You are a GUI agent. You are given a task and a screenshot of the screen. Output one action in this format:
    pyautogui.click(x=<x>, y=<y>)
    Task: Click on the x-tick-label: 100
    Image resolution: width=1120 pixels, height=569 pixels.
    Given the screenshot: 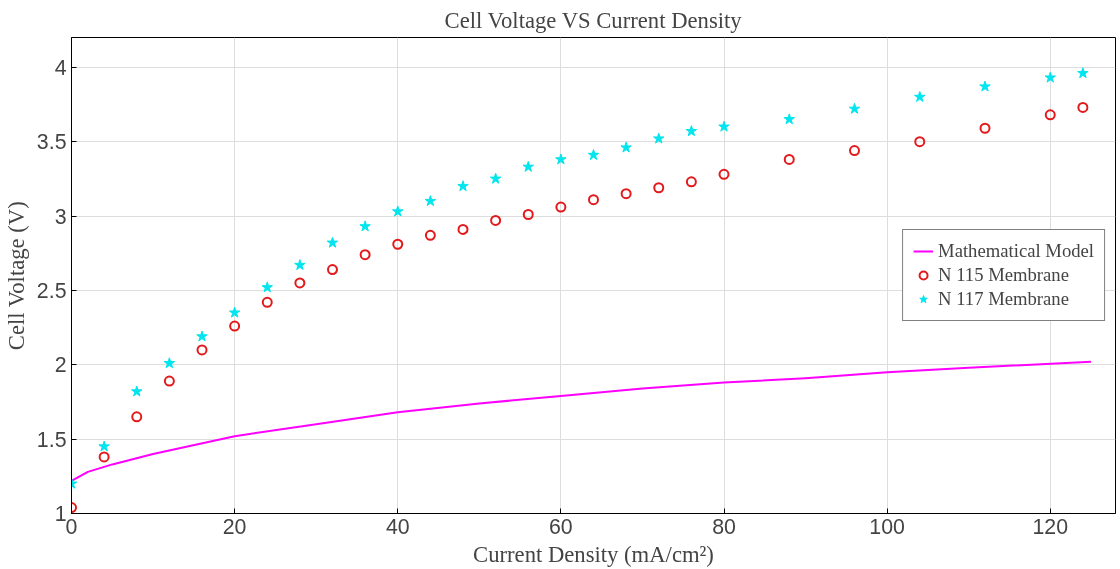 What is the action you would take?
    pyautogui.click(x=887, y=526)
    